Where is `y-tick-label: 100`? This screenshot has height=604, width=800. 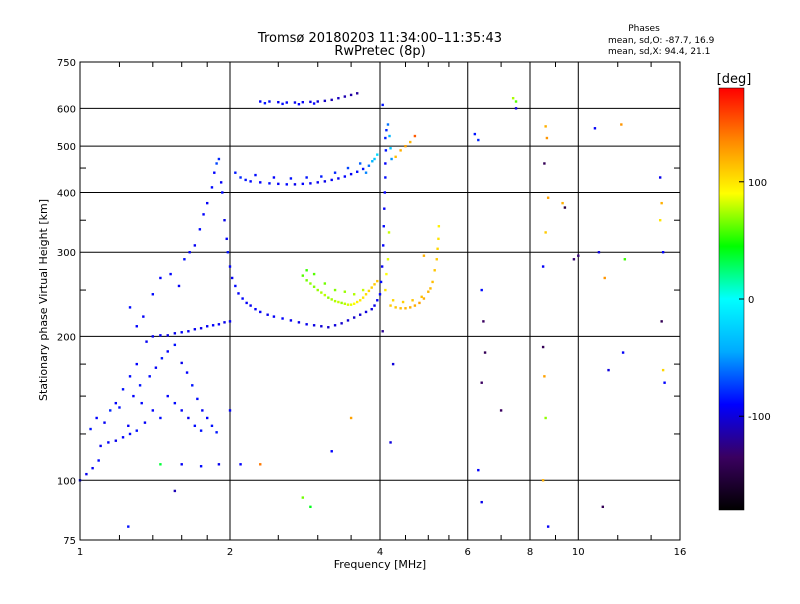
y-tick-label: 100 is located at coordinates (66, 481).